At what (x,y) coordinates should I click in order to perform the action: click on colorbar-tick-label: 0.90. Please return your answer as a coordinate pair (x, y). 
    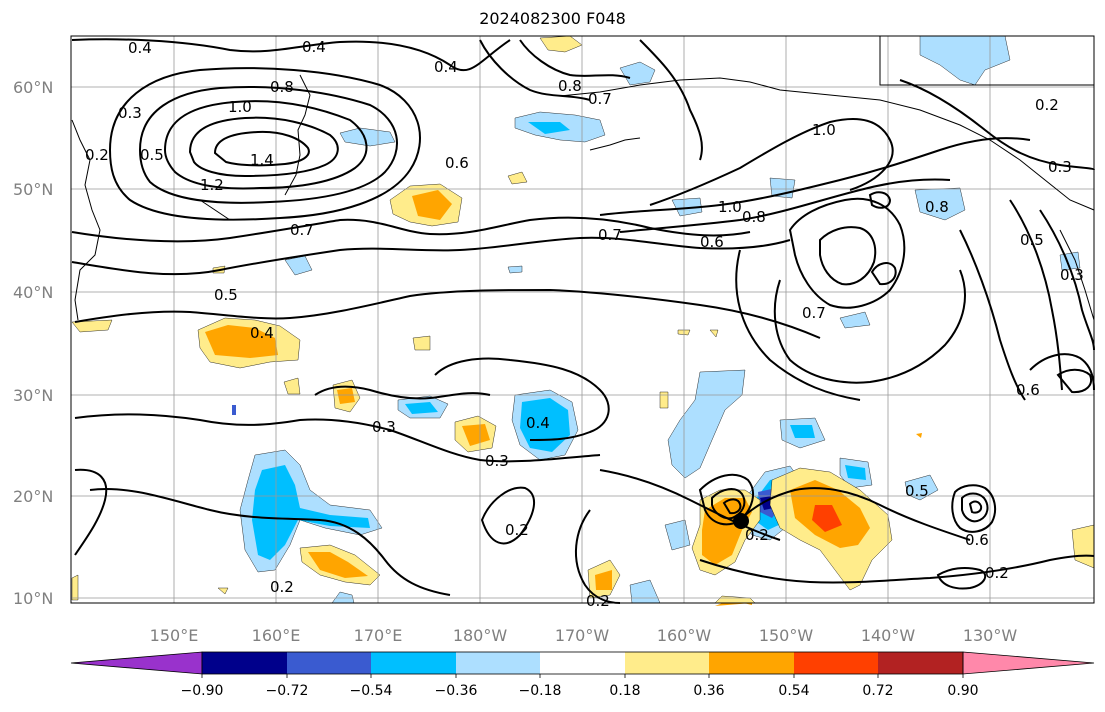
    Looking at the image, I should click on (962, 691).